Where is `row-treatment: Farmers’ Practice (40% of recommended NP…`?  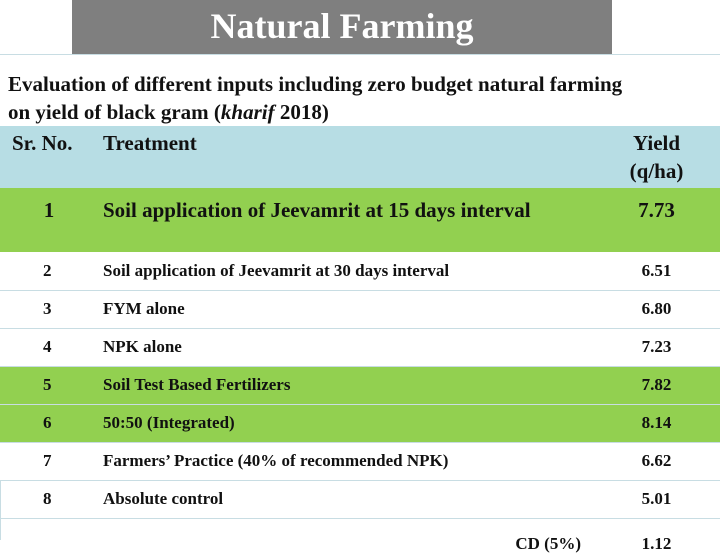
row-treatment: Farmers’ Practice (40% of recommended NP… is located at coordinates (345, 461).